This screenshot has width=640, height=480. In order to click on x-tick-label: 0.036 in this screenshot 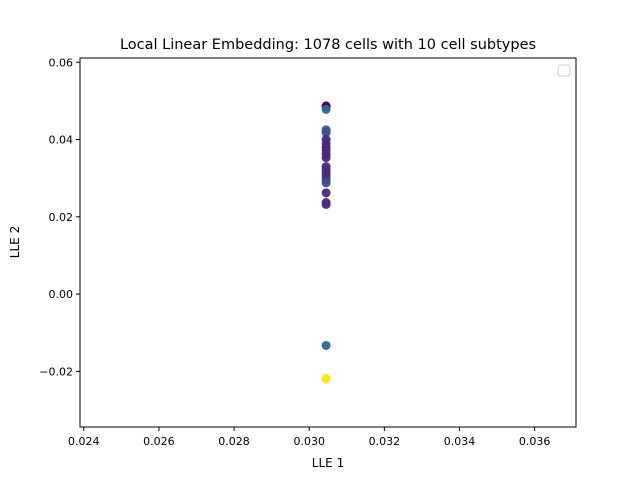, I will do `click(535, 441)`.